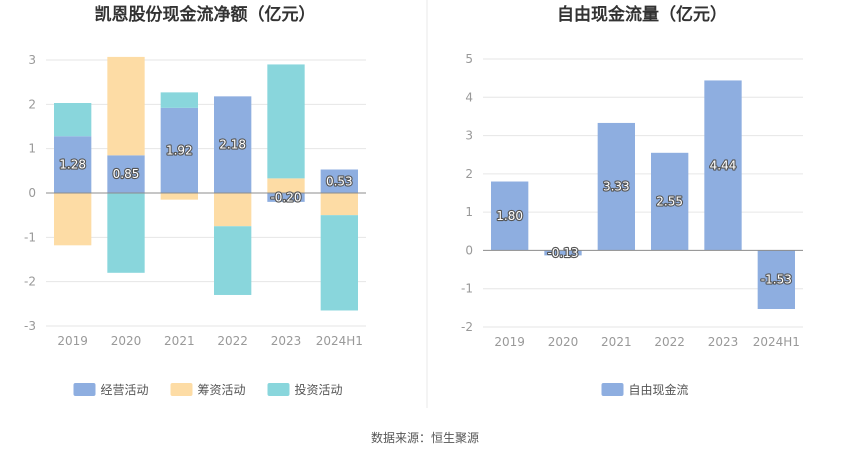 Image resolution: width=850 pixels, height=459 pixels. I want to click on data-label: 2.55, so click(669, 202).